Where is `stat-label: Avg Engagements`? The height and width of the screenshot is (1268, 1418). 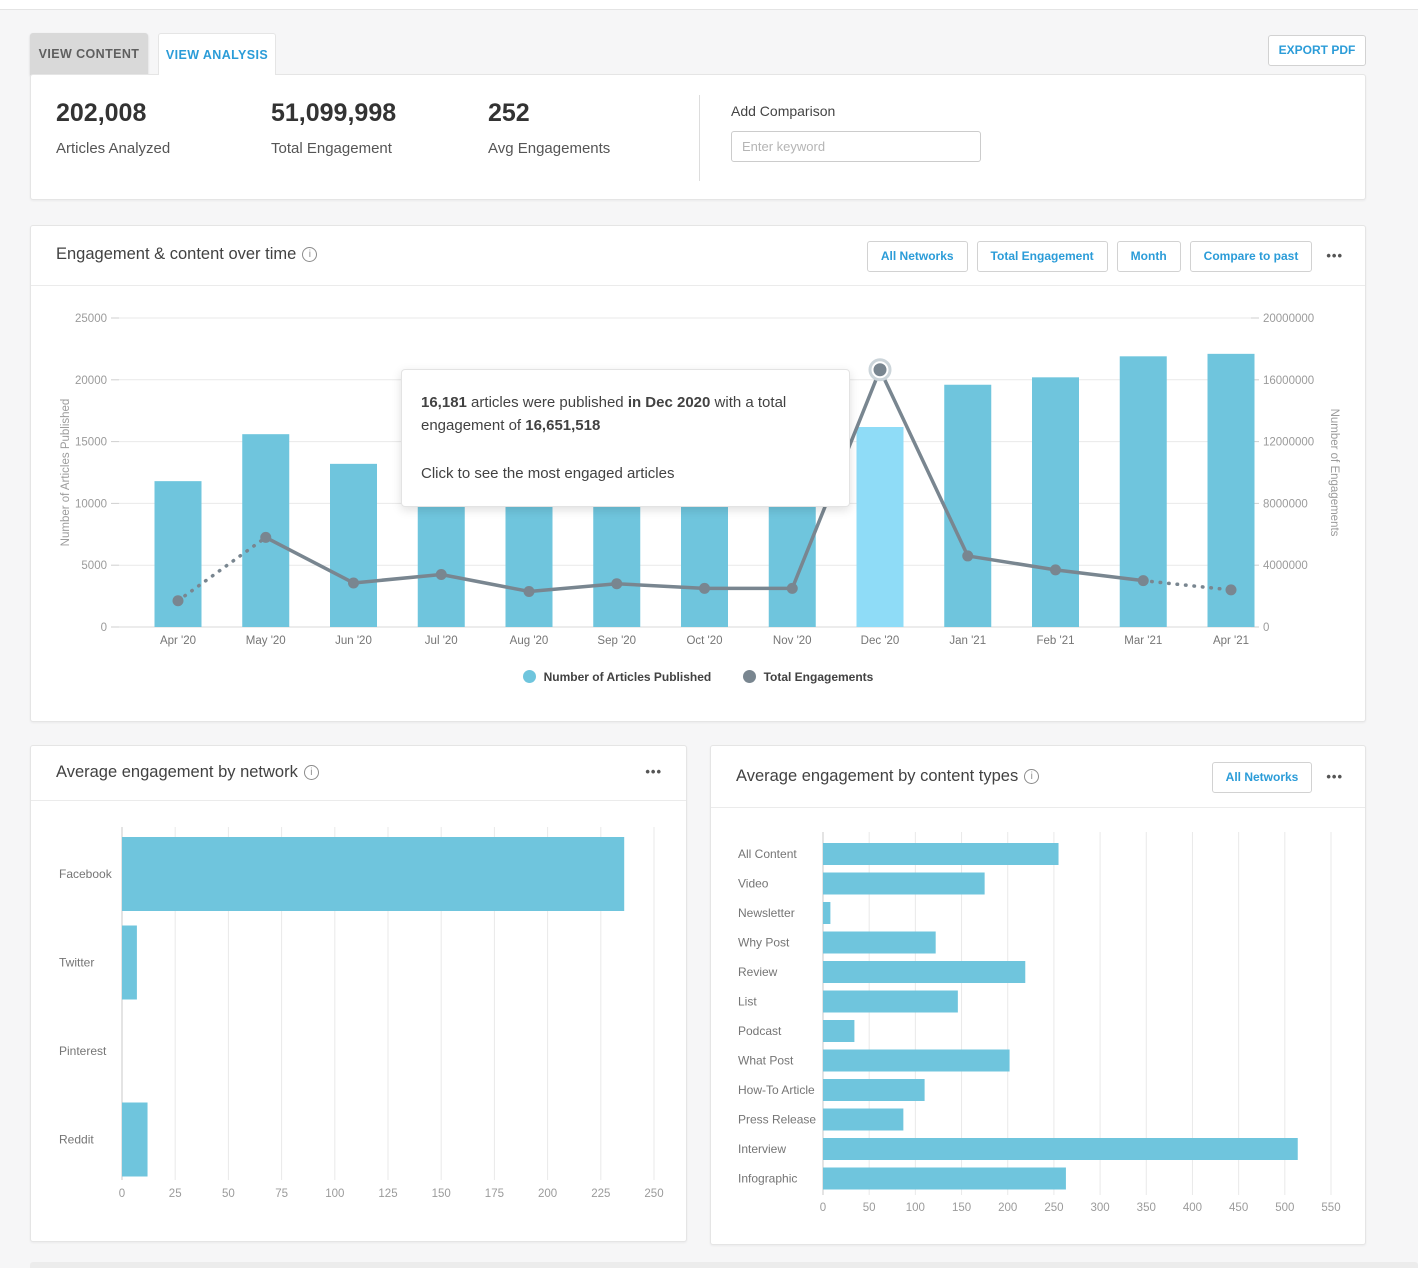
stat-label: Avg Engagements is located at coordinates (549, 148).